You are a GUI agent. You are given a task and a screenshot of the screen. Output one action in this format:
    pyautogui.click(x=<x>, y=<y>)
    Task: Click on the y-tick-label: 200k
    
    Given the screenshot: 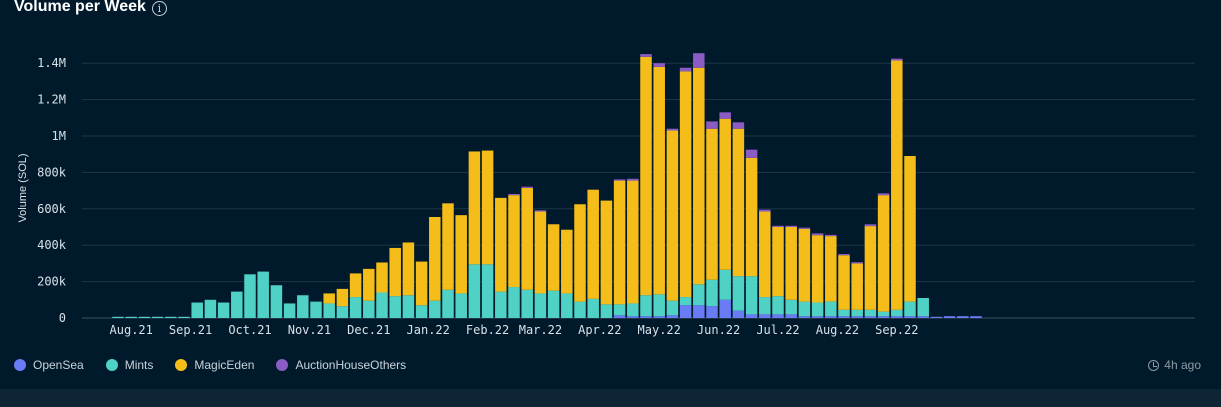 What is the action you would take?
    pyautogui.click(x=52, y=282)
    